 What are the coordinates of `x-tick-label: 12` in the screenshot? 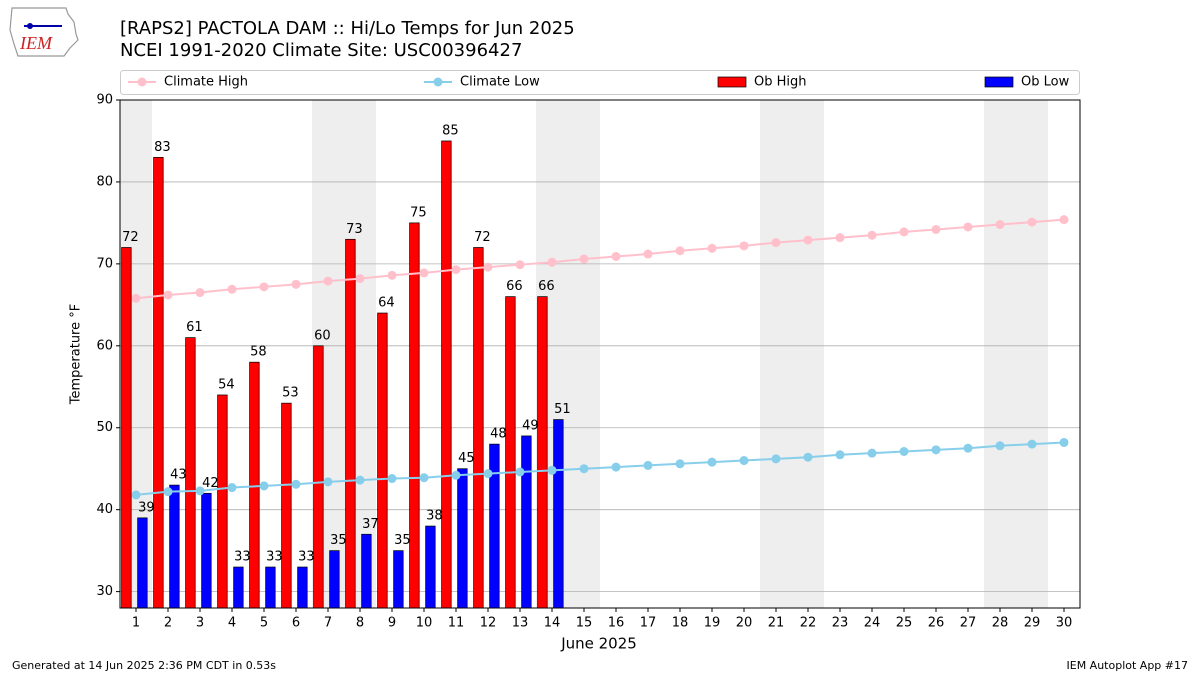 It's located at (488, 623).